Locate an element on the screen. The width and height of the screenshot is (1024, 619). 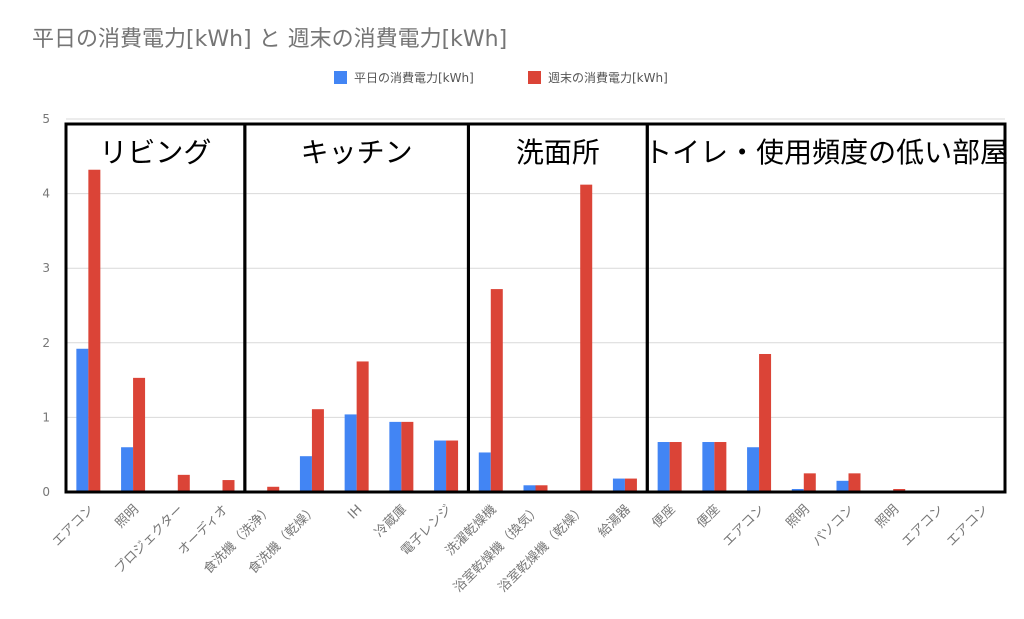
y-tick-label: 5 is located at coordinates (46, 119).